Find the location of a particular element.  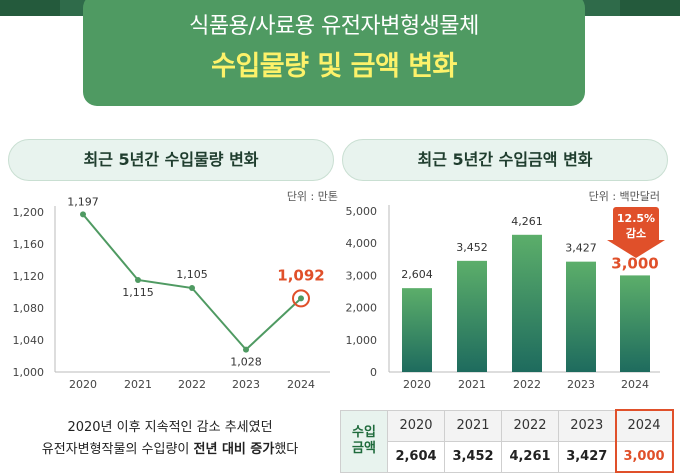

line-series is located at coordinates (192, 282).